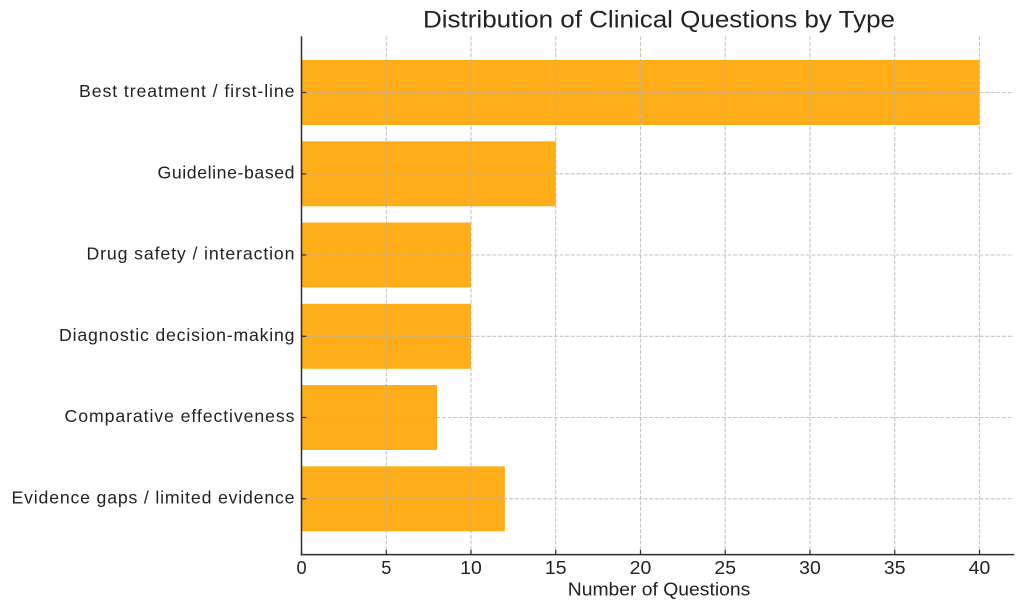  I want to click on svg-text: 0, so click(301, 568).